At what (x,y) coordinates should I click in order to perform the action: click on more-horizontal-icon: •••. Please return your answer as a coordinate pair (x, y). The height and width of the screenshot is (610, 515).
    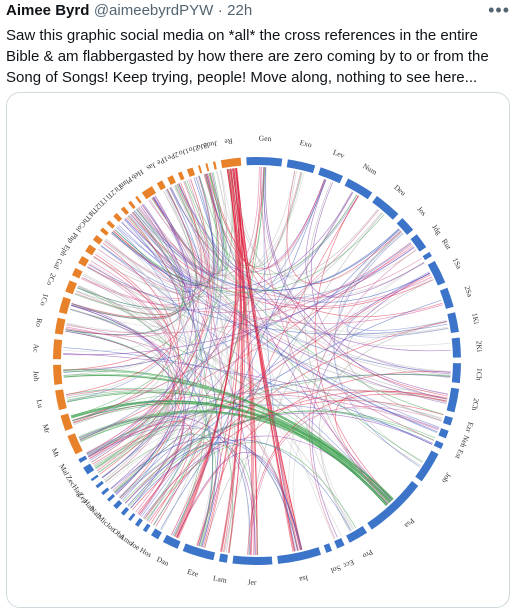
    Looking at the image, I should click on (499, 10).